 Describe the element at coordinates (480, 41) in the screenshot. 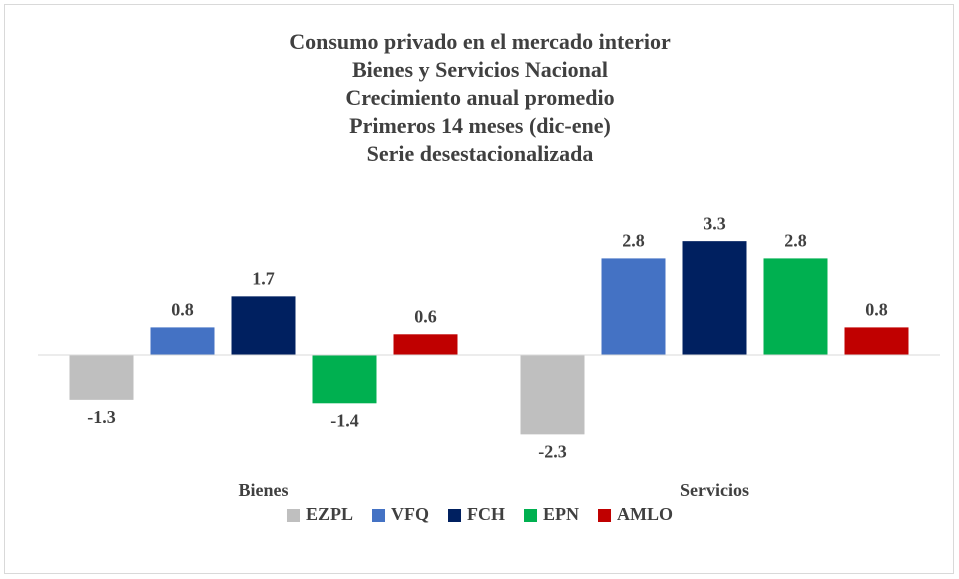

I see `chart-title: Consumo privado en el mercado interior` at that location.